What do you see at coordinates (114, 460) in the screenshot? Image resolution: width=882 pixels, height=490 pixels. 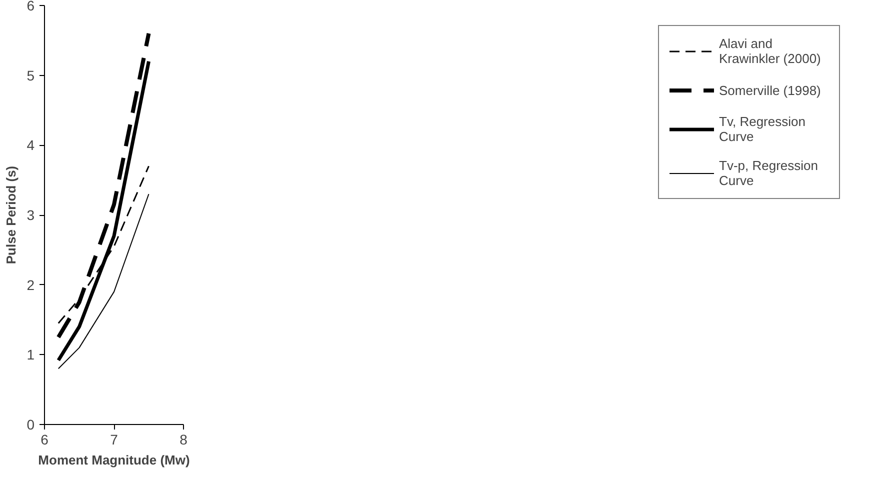 I see `x-axis-title: Moment Magnitude (Mw)` at bounding box center [114, 460].